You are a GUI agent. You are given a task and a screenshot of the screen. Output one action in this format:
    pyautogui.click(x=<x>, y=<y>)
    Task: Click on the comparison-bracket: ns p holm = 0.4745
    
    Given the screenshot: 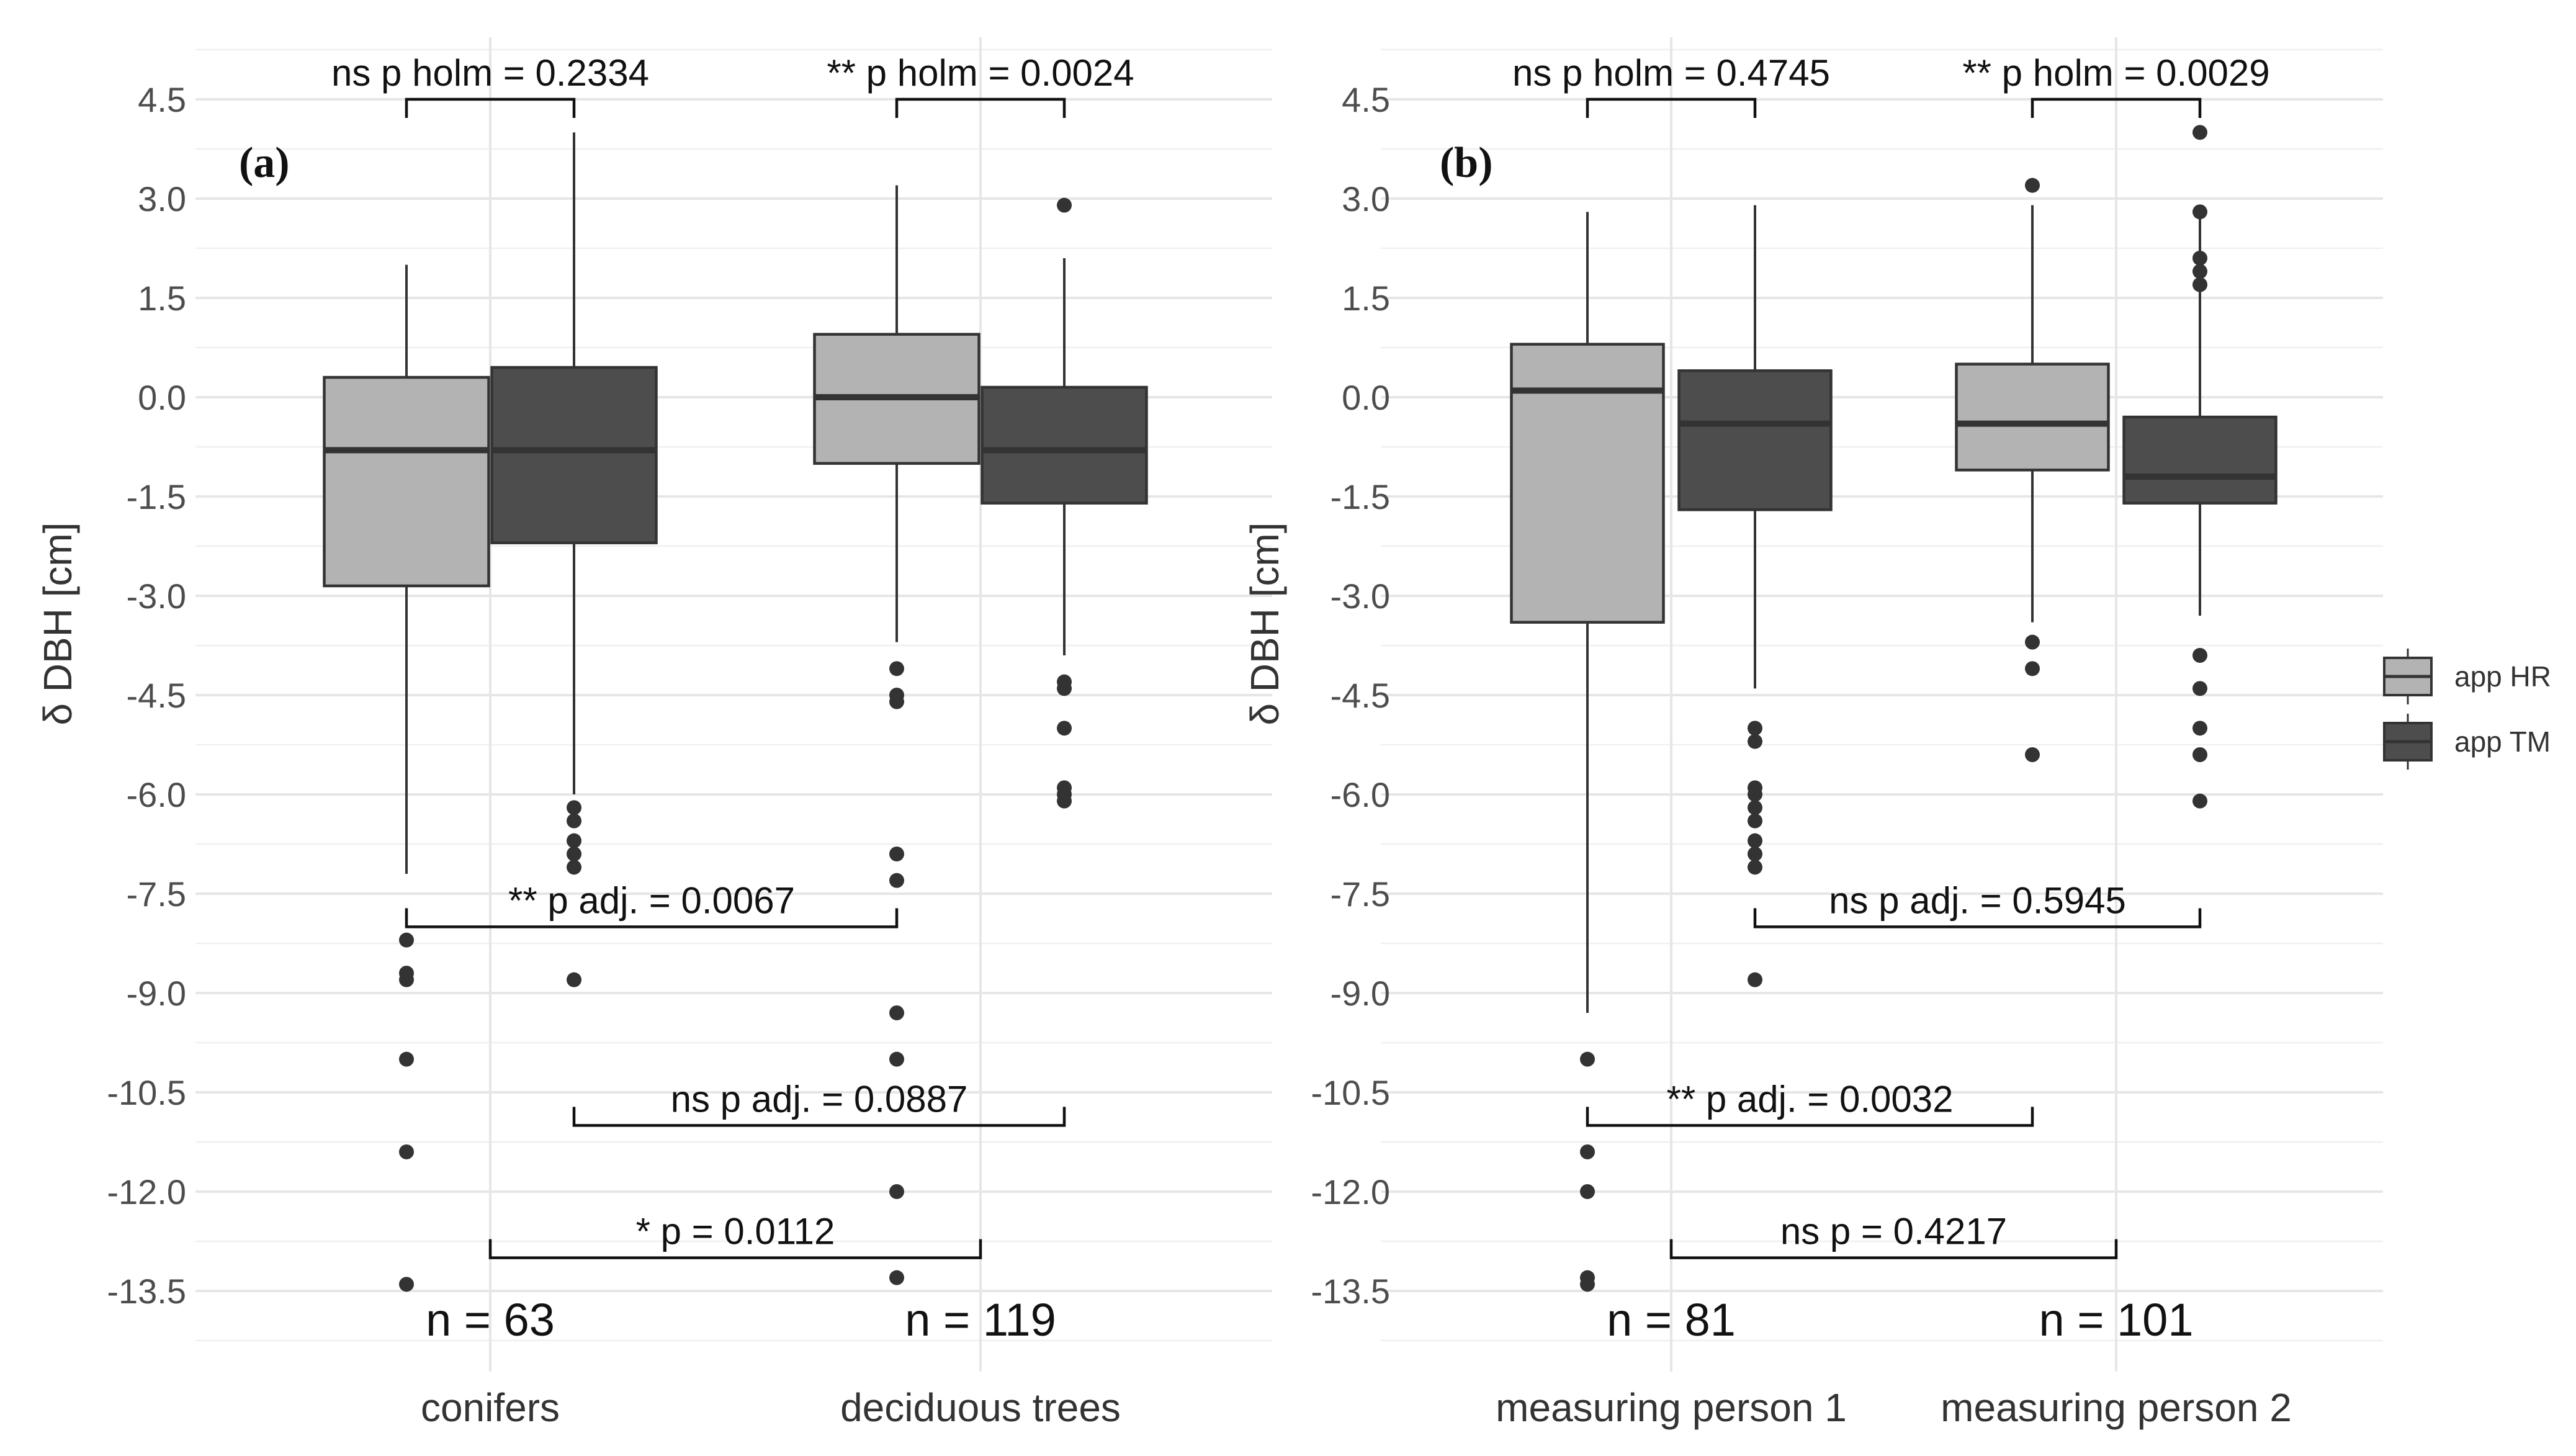 What is the action you would take?
    pyautogui.click(x=1671, y=85)
    